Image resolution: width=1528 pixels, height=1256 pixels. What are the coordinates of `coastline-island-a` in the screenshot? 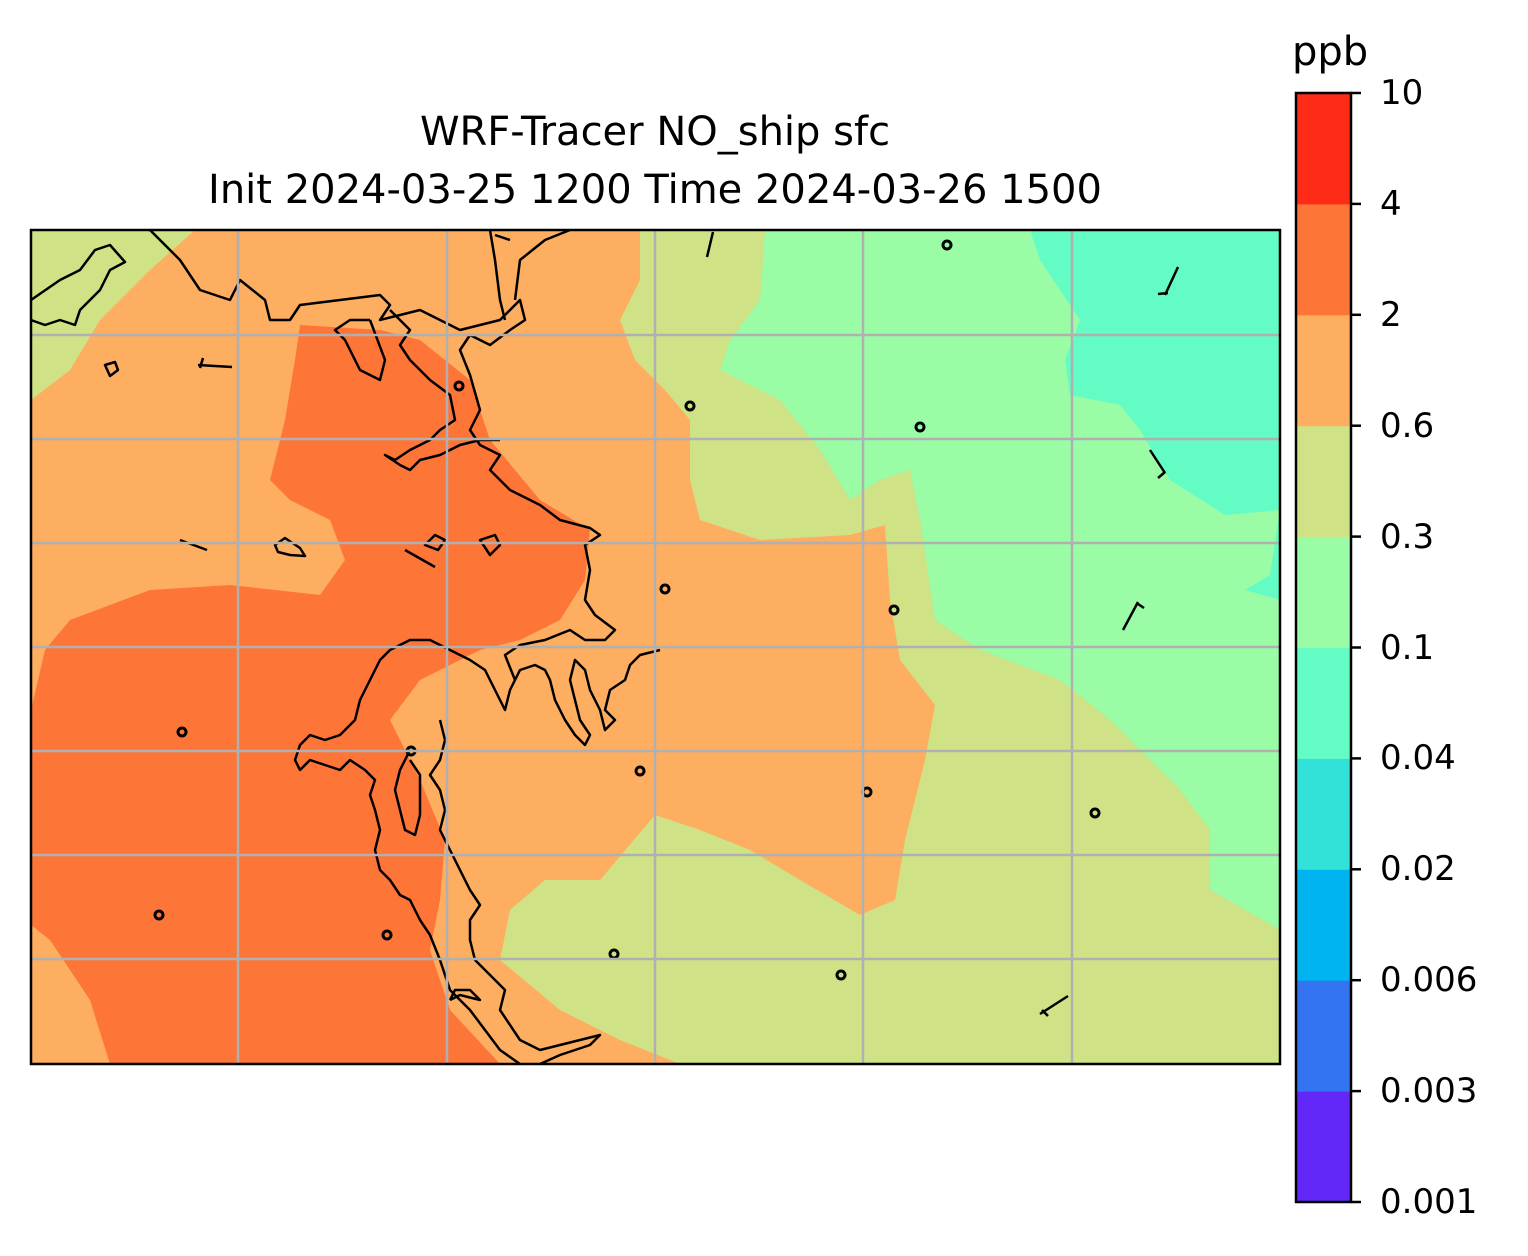 It's located at (435, 542).